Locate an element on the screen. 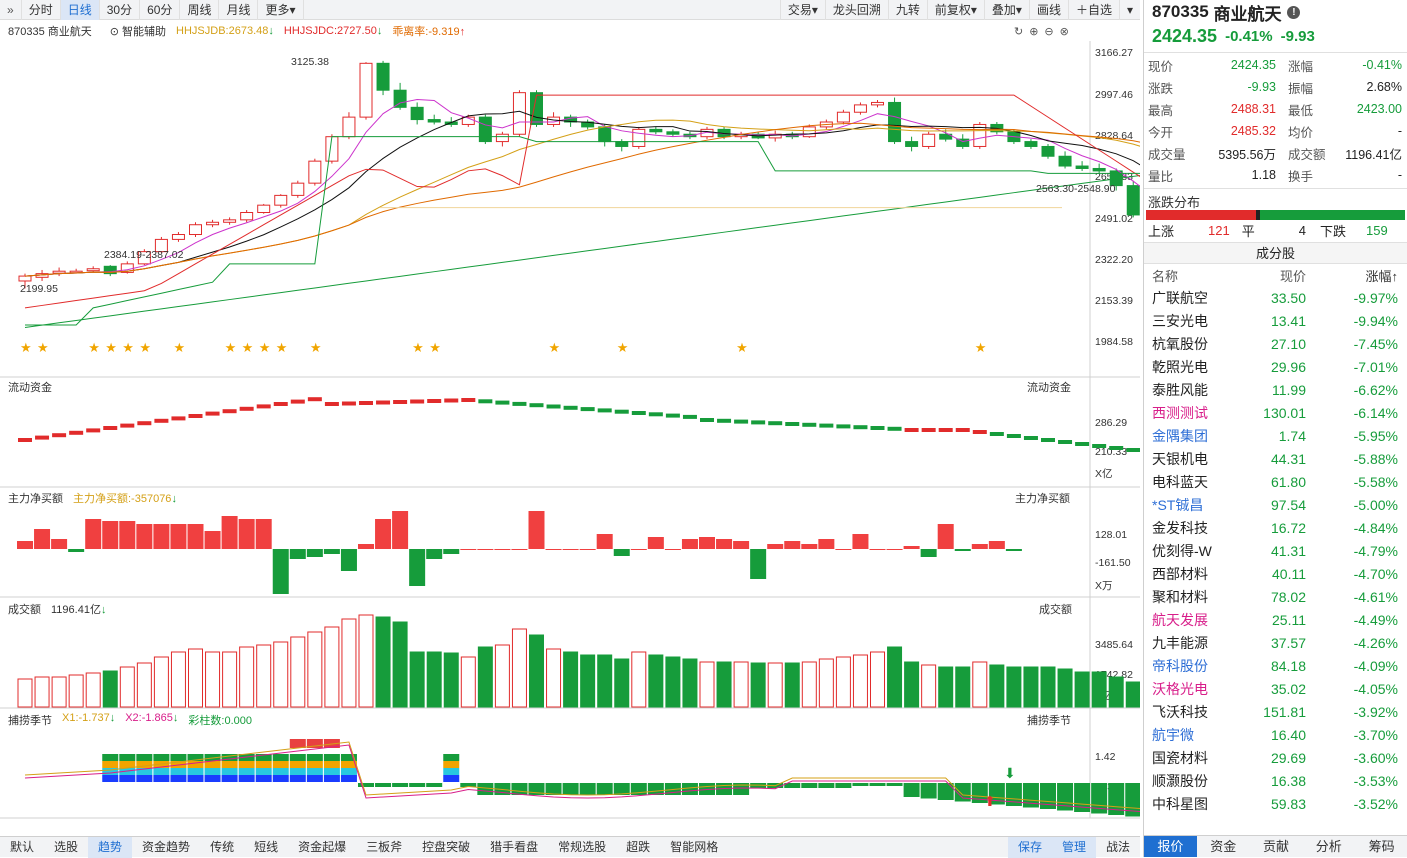 This screenshot has width=1407, height=858. component-row: 航宇微 16.40 -3.70% is located at coordinates (1275, 734).